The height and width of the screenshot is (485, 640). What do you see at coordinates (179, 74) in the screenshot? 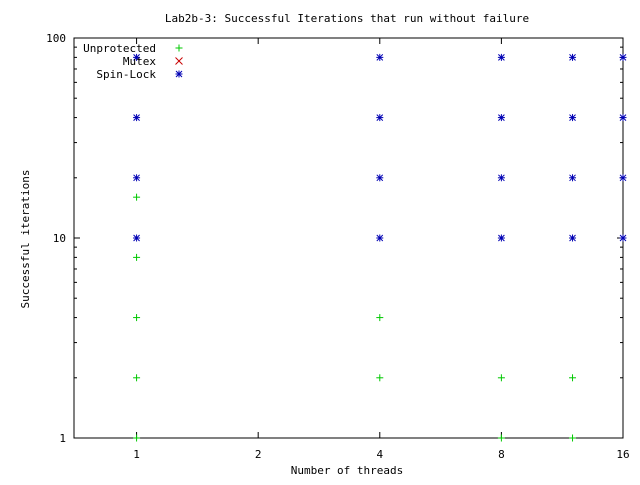
I see `legend-marker-spin-lock` at bounding box center [179, 74].